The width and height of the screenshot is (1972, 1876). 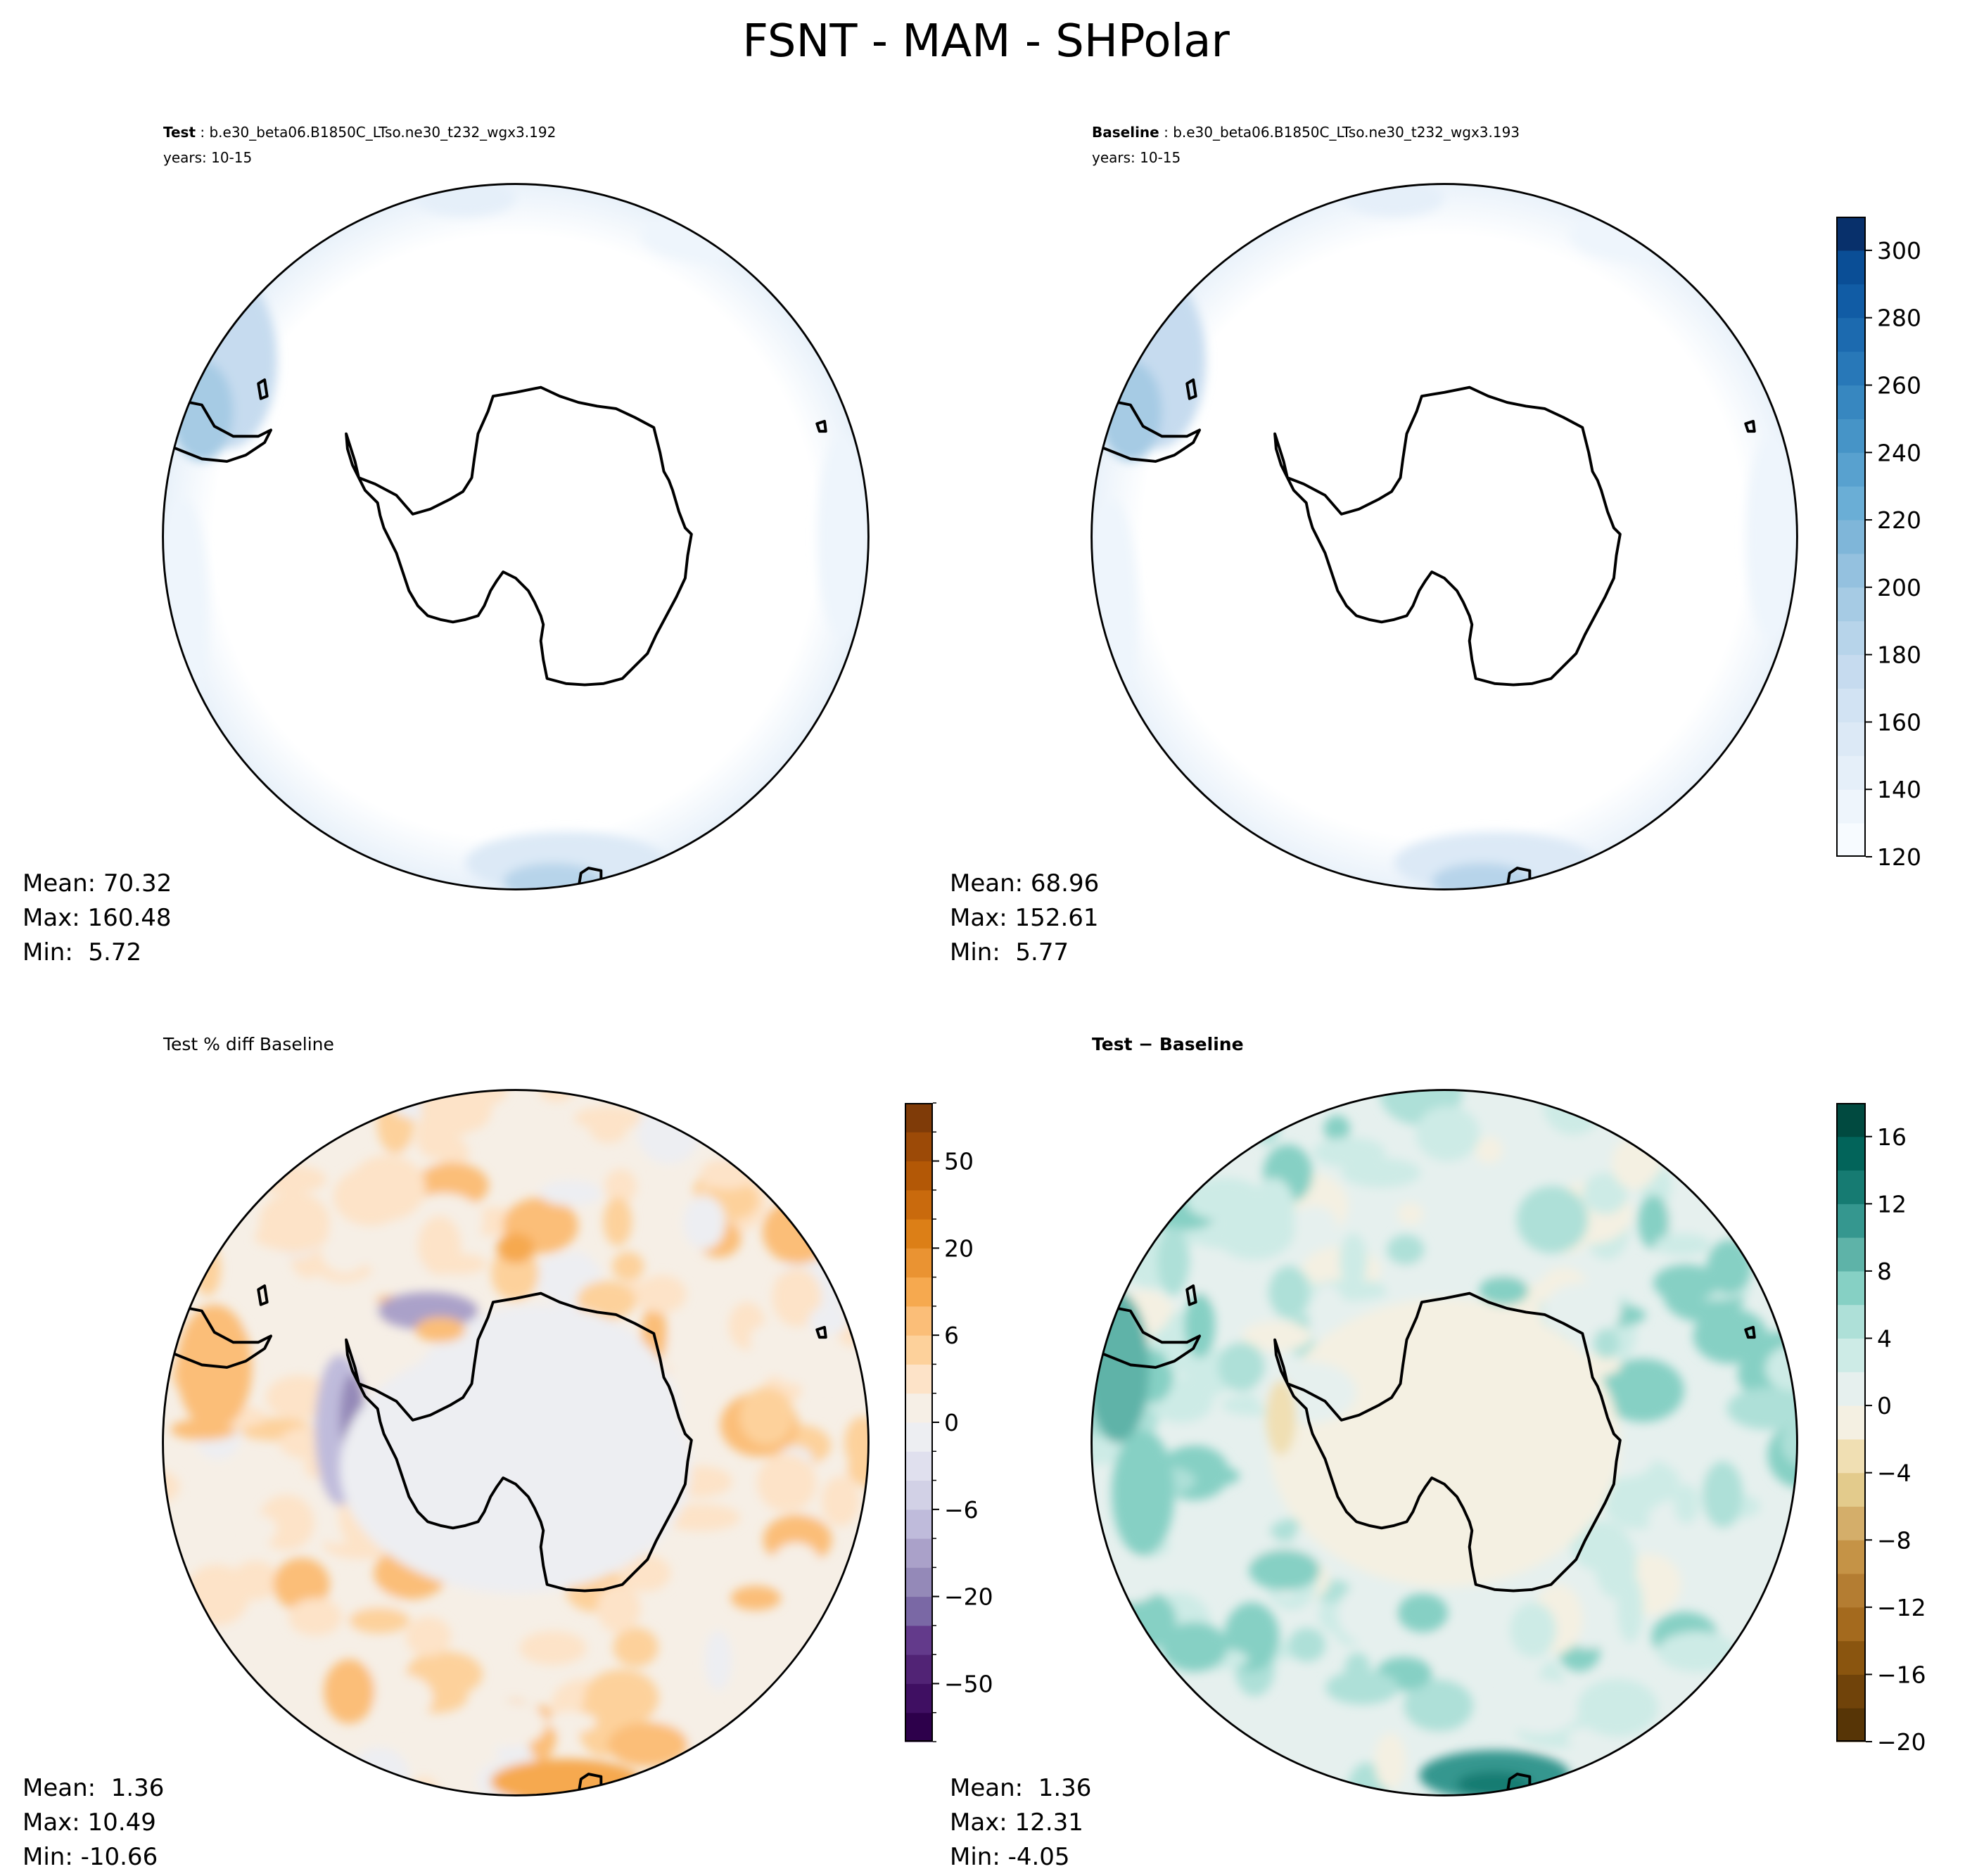 I want to click on baseline-stats: Mean: 68.96 Max: 152.61 Min: 5.77, so click(x=1025, y=918).